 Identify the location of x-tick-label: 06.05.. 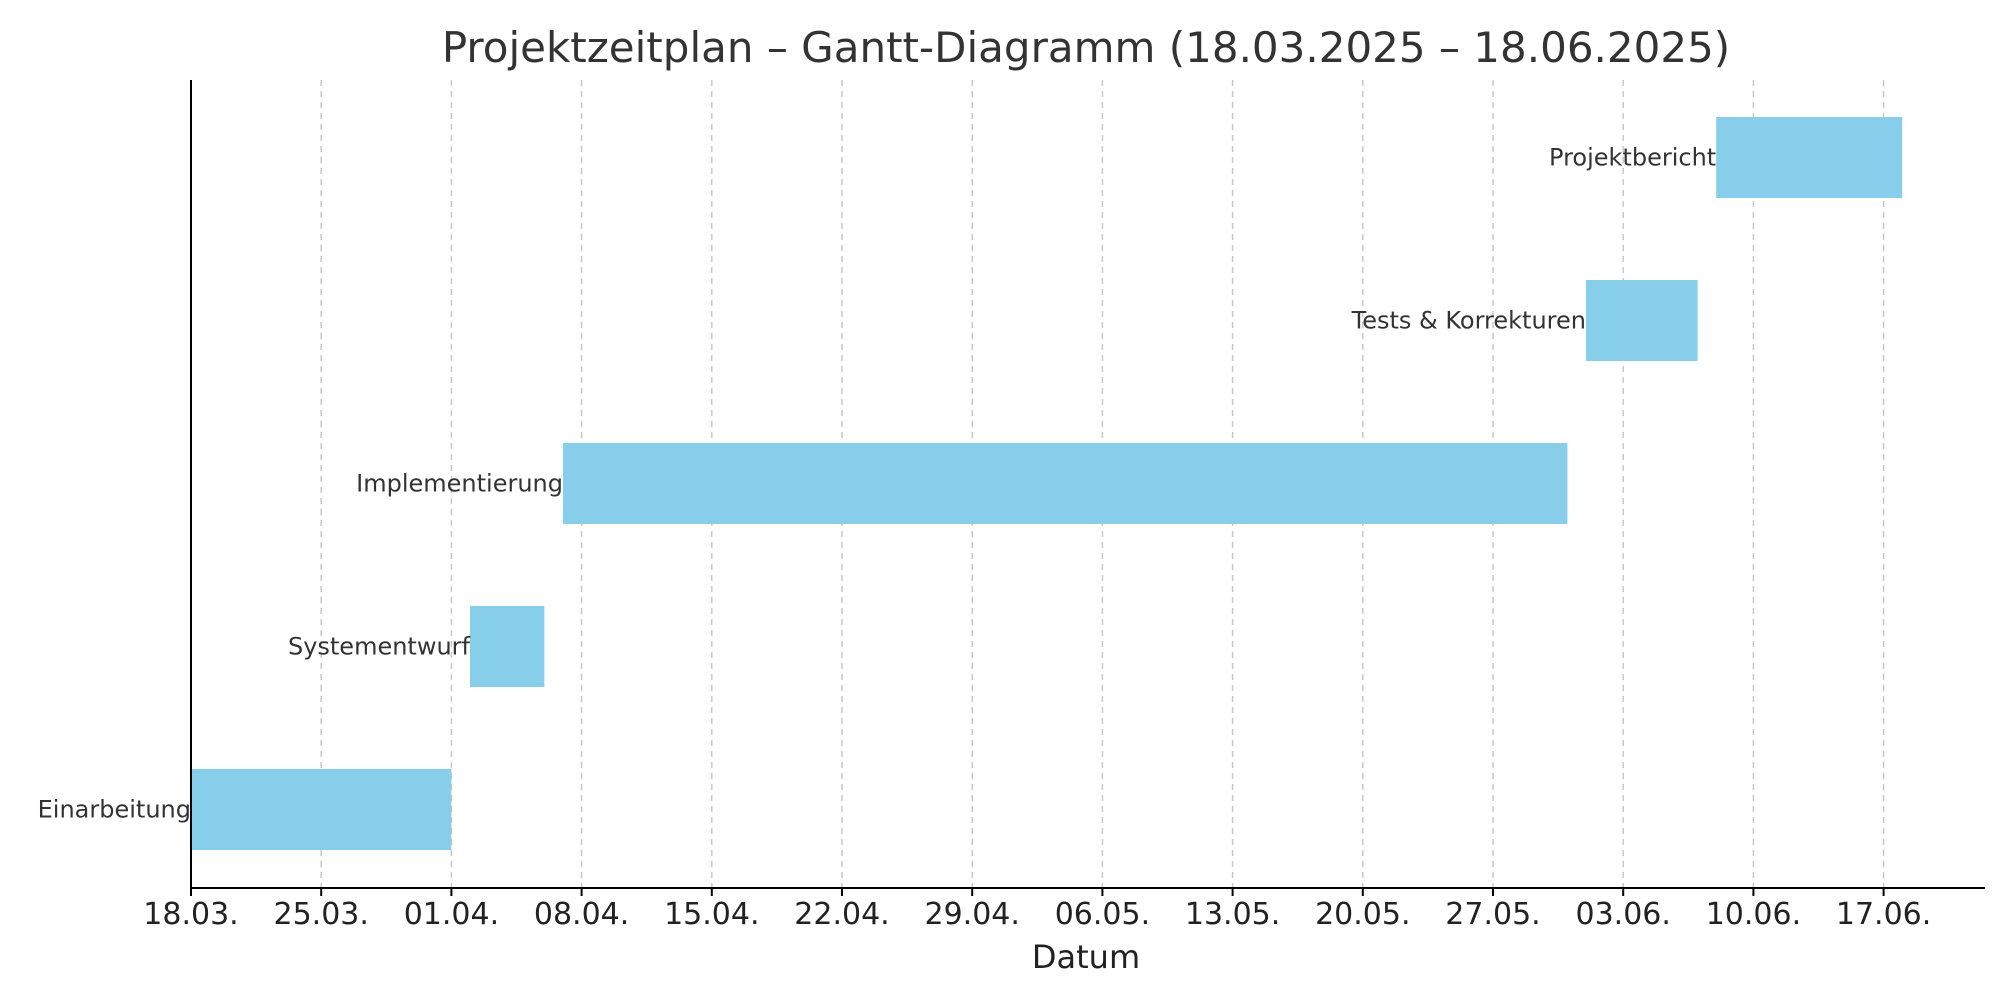
(1102, 914).